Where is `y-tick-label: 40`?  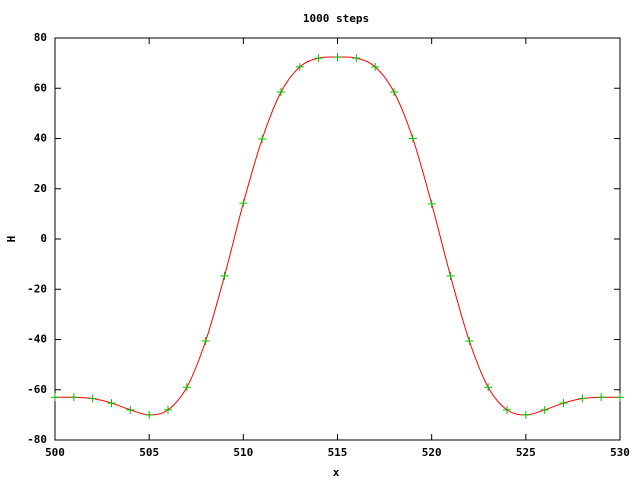
y-tick-label: 40 is located at coordinates (40, 138).